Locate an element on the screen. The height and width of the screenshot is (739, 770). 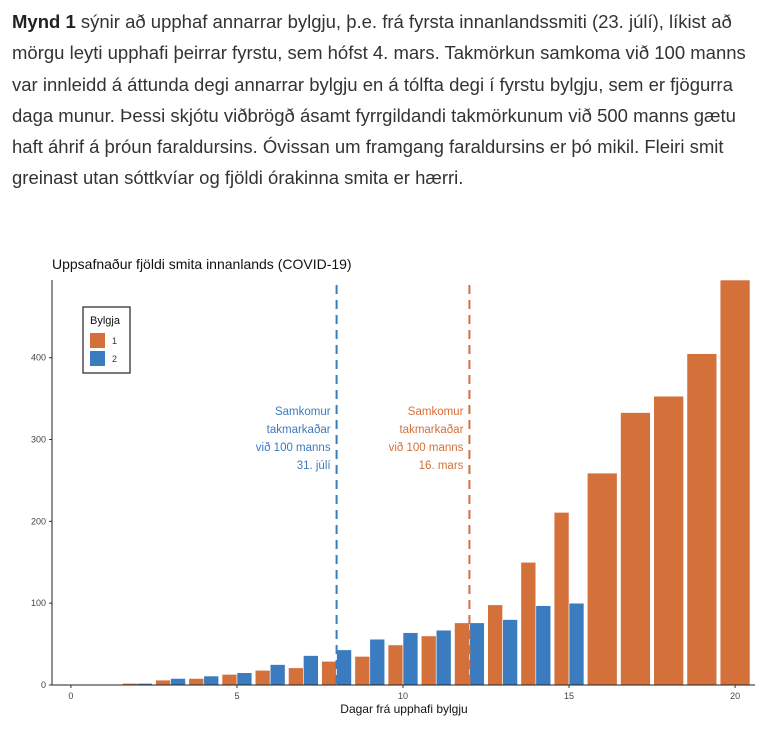
y-tick-label: 200 is located at coordinates (38, 521).